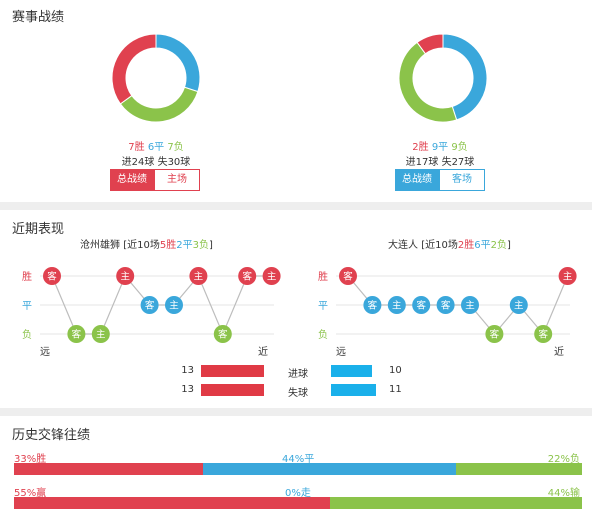  What do you see at coordinates (498, 245) in the screenshot?
I see `right-summary-losses: 2负` at bounding box center [498, 245].